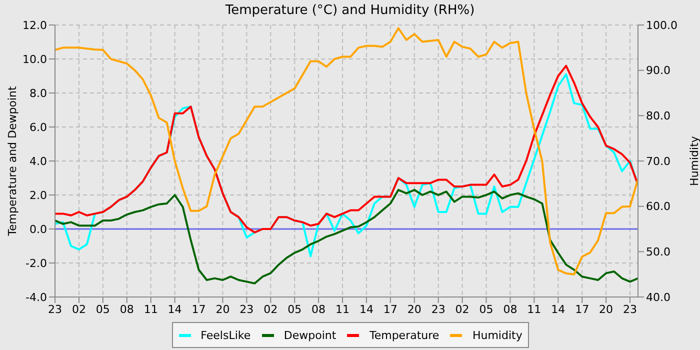  What do you see at coordinates (34, 25) in the screenshot?
I see `y-tick-label: 12.0` at bounding box center [34, 25].